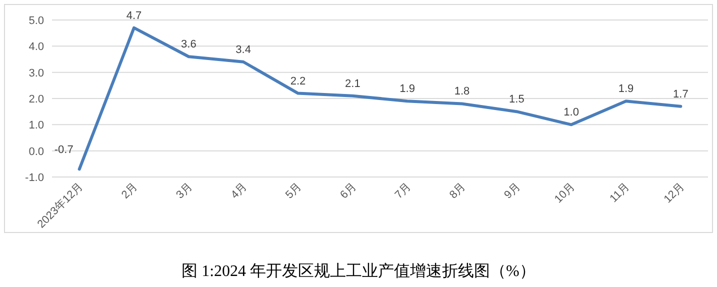 The width and height of the screenshot is (717, 287). I want to click on text: 图 1:2024 年开发区规上工业产值增速折线图（%）, so click(359, 271).